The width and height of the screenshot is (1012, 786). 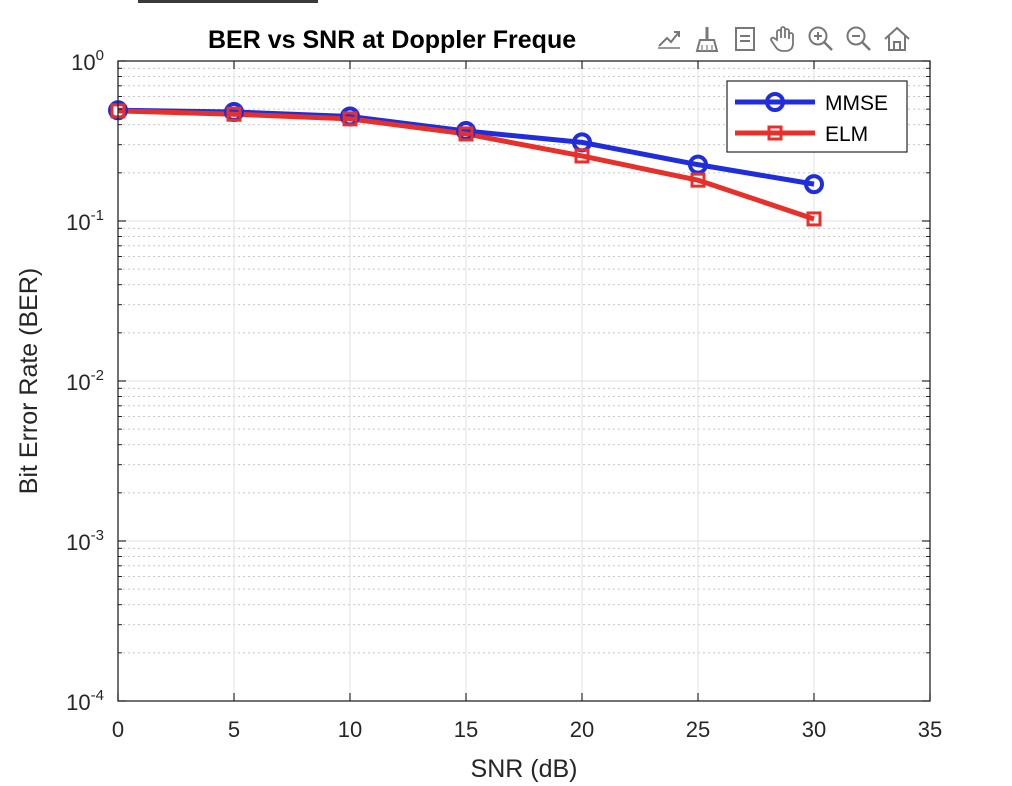 I want to click on datatip-button, so click(x=745, y=39).